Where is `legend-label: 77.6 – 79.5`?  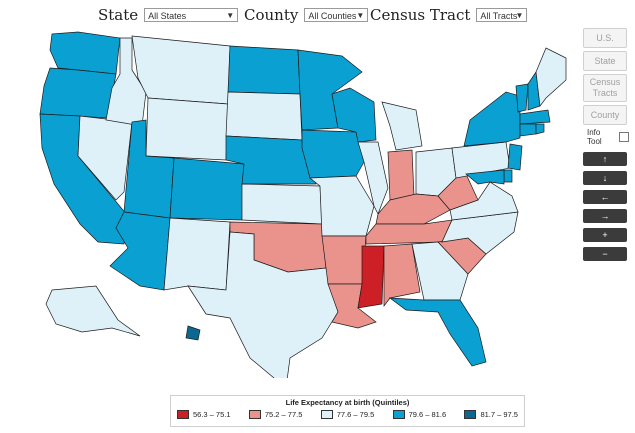
legend-label: 77.6 – 79.5 is located at coordinates (355, 414).